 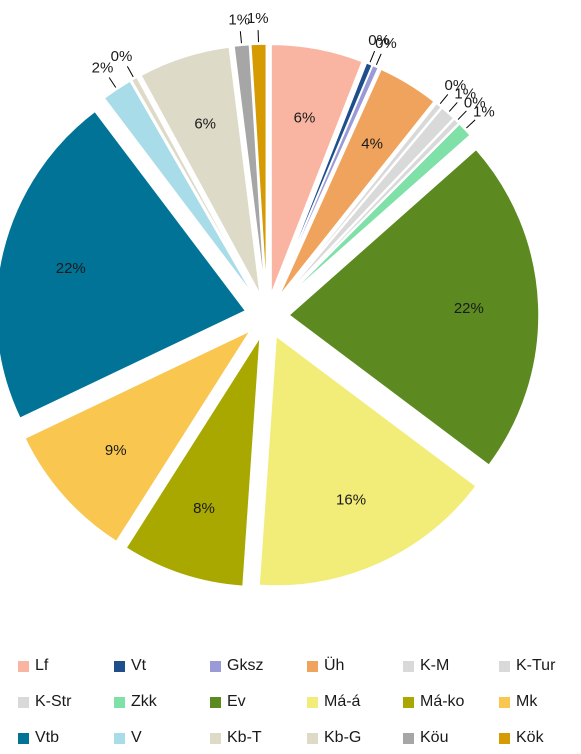 What do you see at coordinates (462, 115) in the screenshot?
I see `leader-line-K-Str` at bounding box center [462, 115].